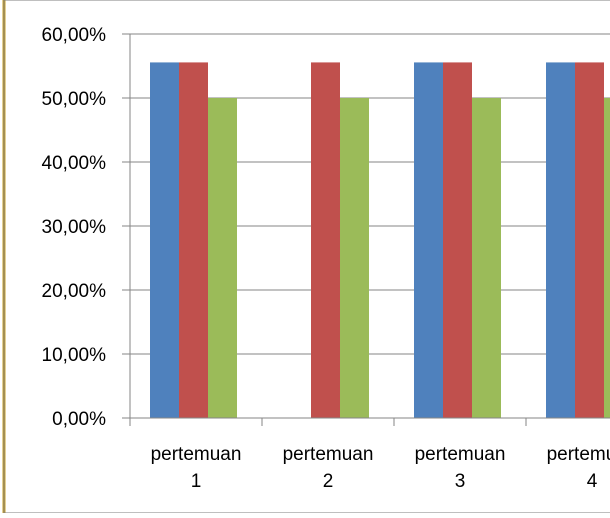 This screenshot has height=518, width=610. Describe the element at coordinates (74, 227) in the screenshot. I see `y-tick-label: 30,00%` at that location.